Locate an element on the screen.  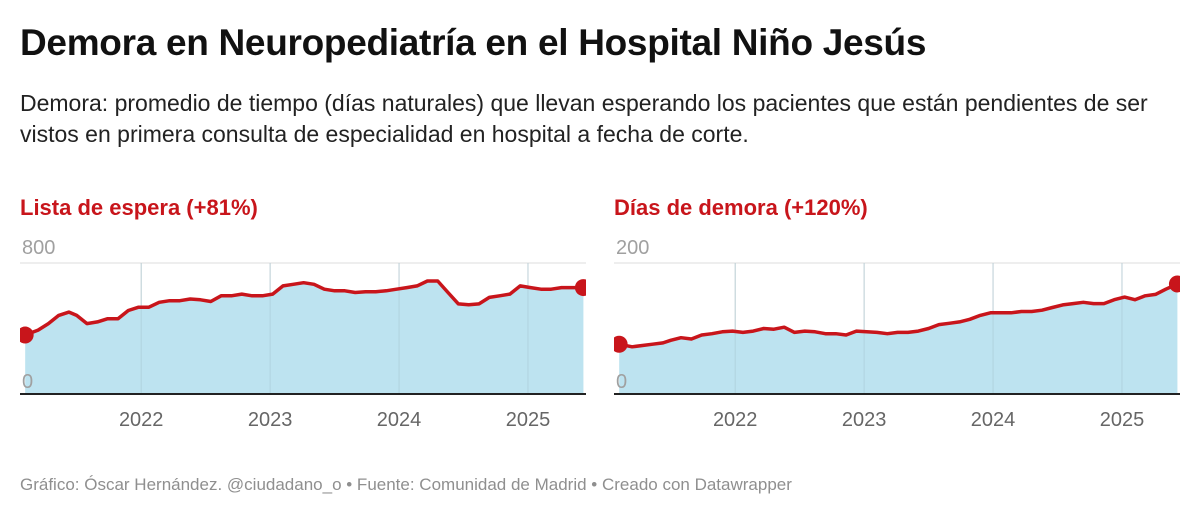
panel-title-lista-de-espera: Lista de espera (+81%) is located at coordinates (139, 207).